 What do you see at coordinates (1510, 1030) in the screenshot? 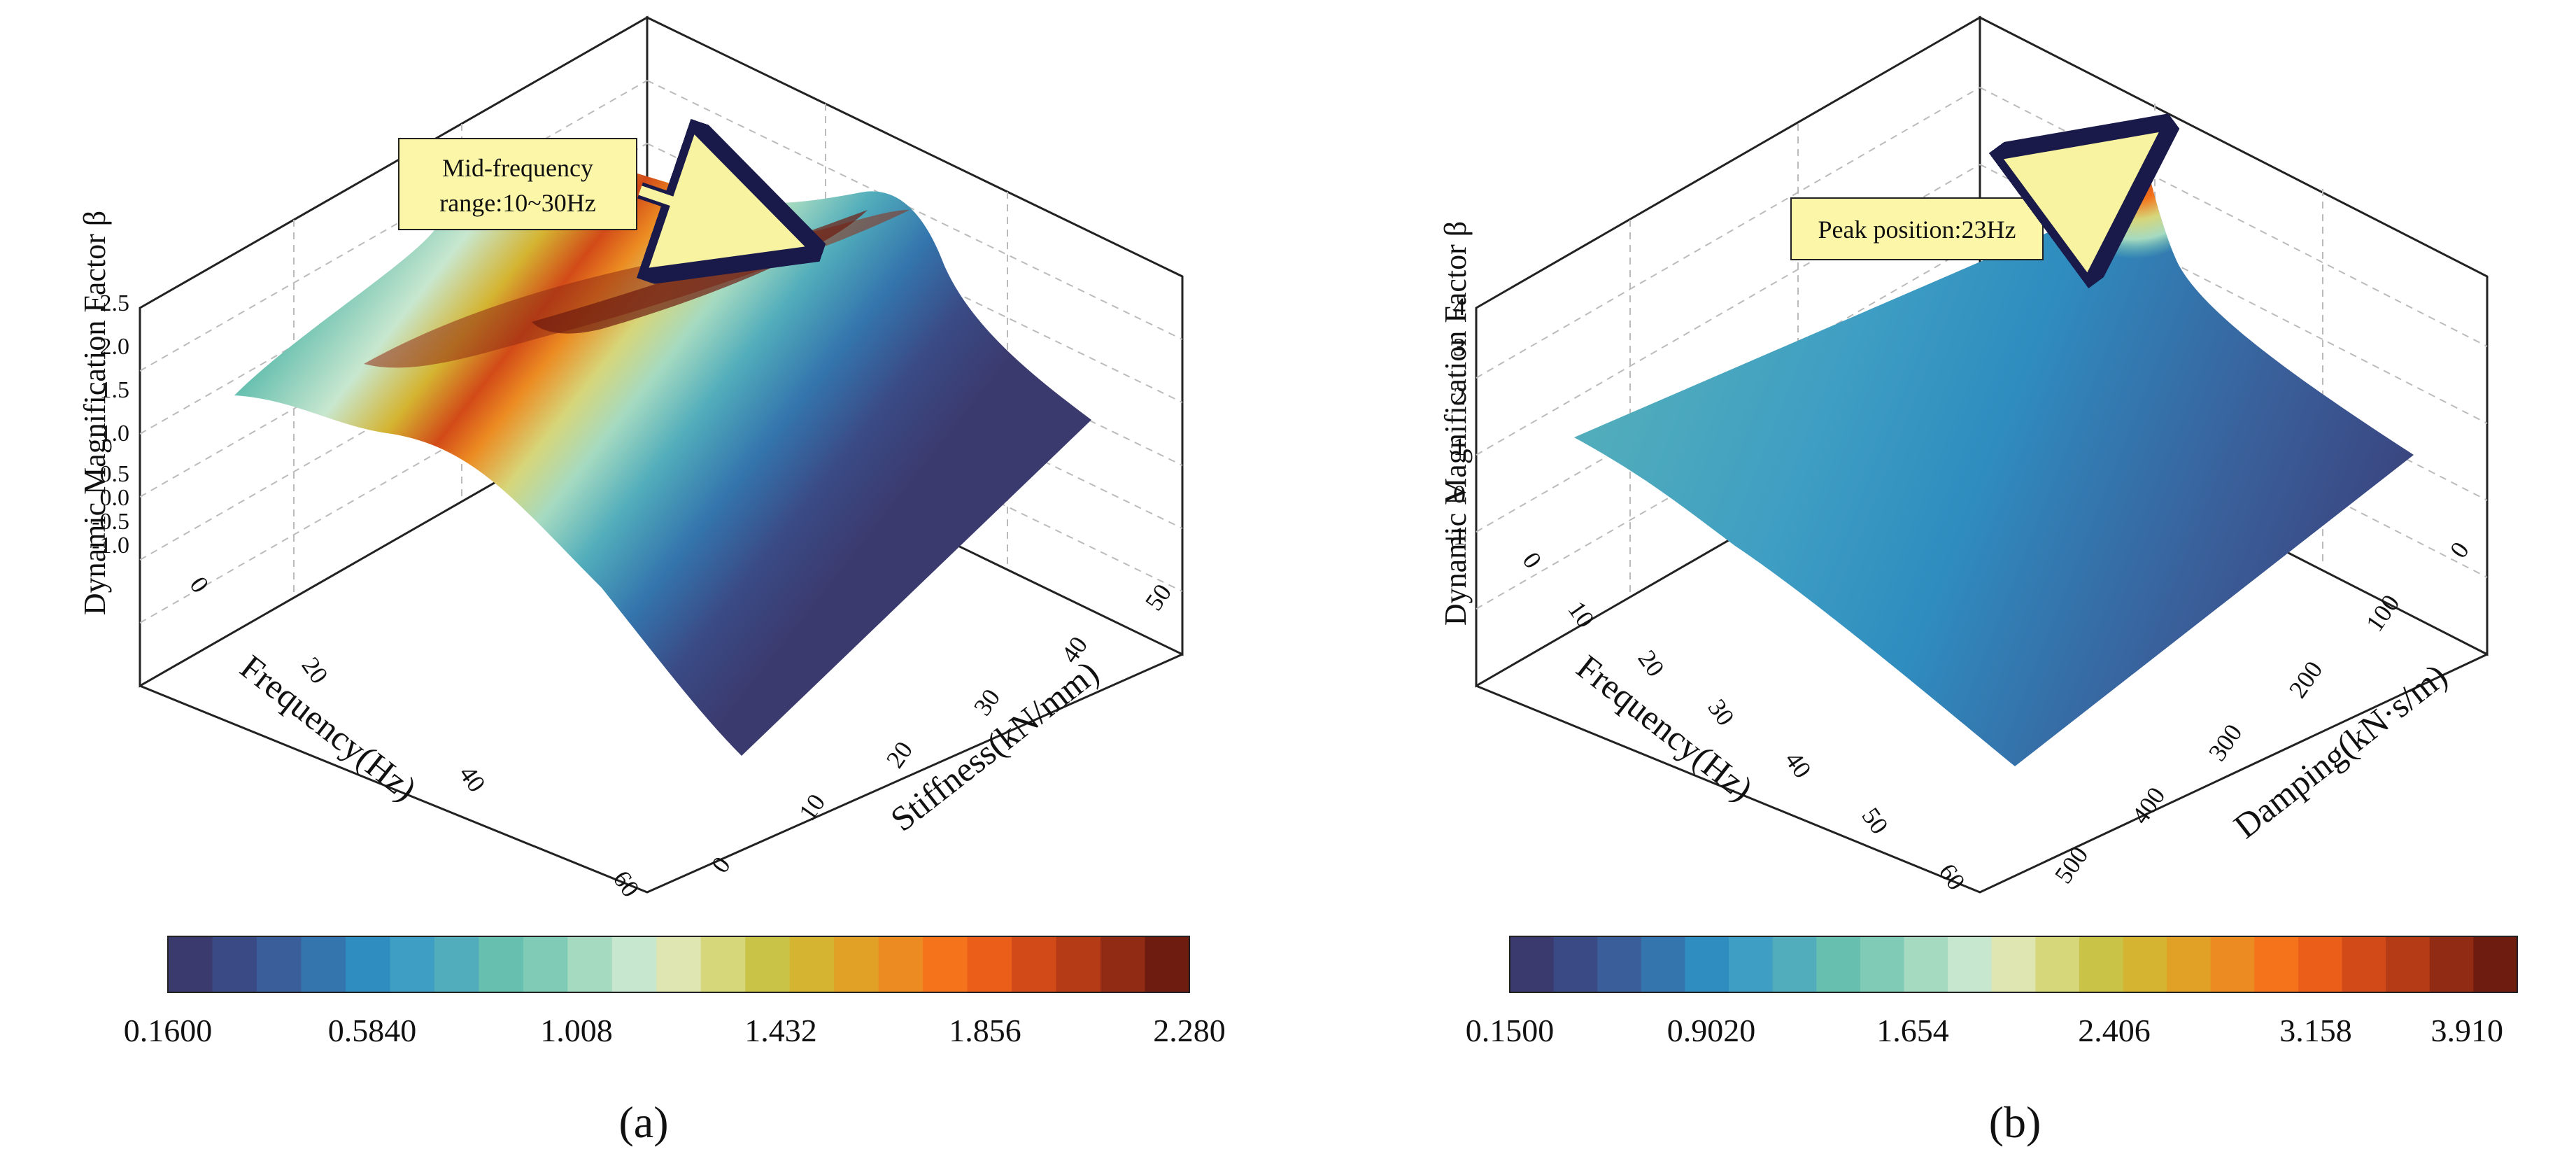
I see `colorbar-label: 0.1500` at bounding box center [1510, 1030].